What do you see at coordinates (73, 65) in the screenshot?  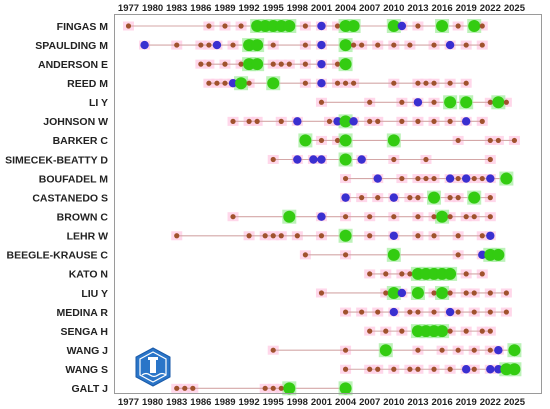 I see `author-label: ANDERSON E` at bounding box center [73, 65].